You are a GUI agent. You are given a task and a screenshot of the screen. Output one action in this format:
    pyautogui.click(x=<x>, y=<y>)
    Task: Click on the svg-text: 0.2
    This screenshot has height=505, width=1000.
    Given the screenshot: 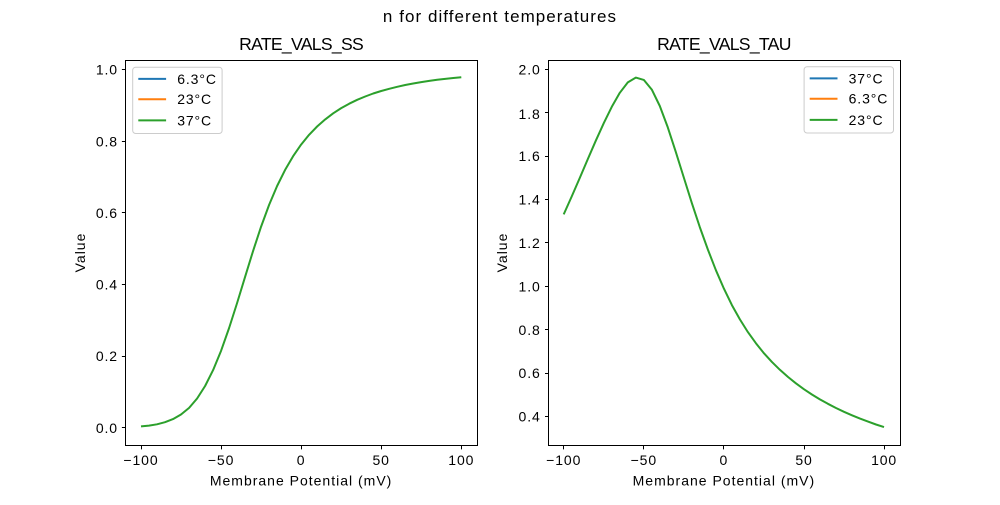 What is the action you would take?
    pyautogui.click(x=107, y=356)
    